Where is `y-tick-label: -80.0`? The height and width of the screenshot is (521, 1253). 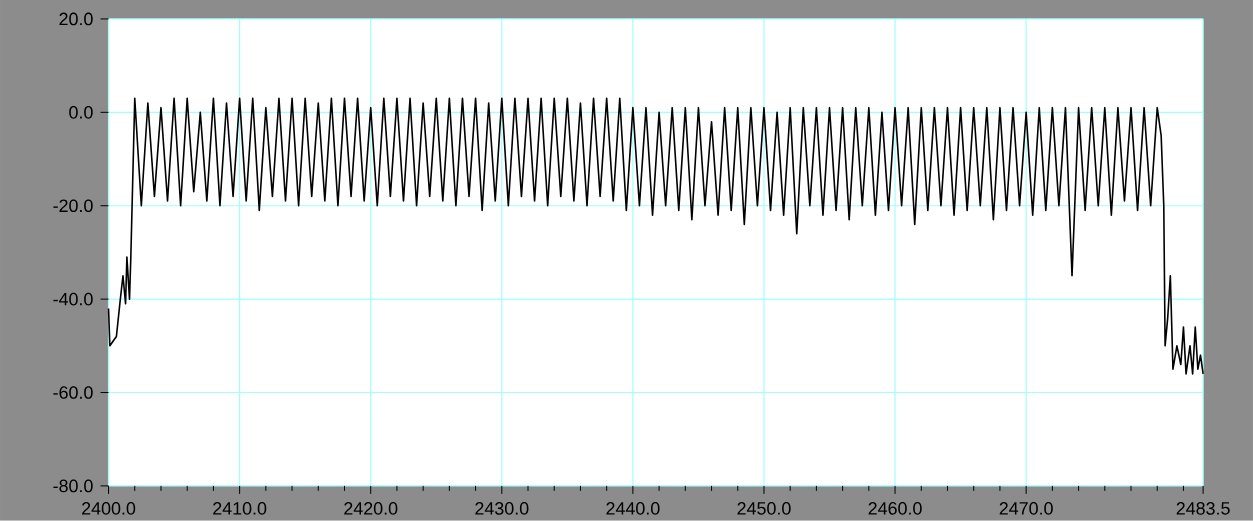 y-tick-label: -80.0 is located at coordinates (73, 486).